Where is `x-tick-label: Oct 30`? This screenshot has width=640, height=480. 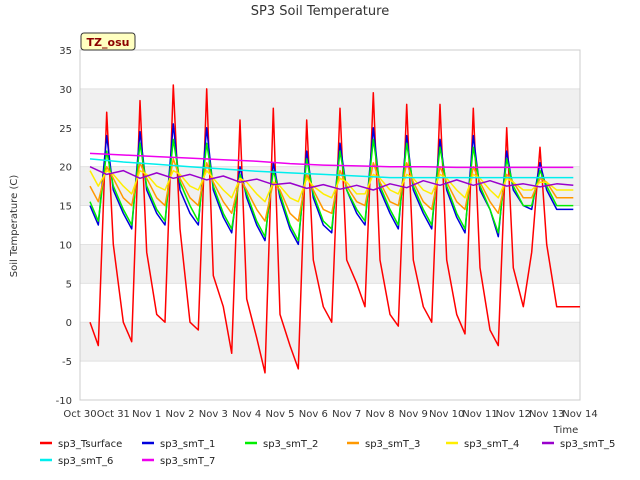
x-tick-label: Oct 30 is located at coordinates (79, 414).